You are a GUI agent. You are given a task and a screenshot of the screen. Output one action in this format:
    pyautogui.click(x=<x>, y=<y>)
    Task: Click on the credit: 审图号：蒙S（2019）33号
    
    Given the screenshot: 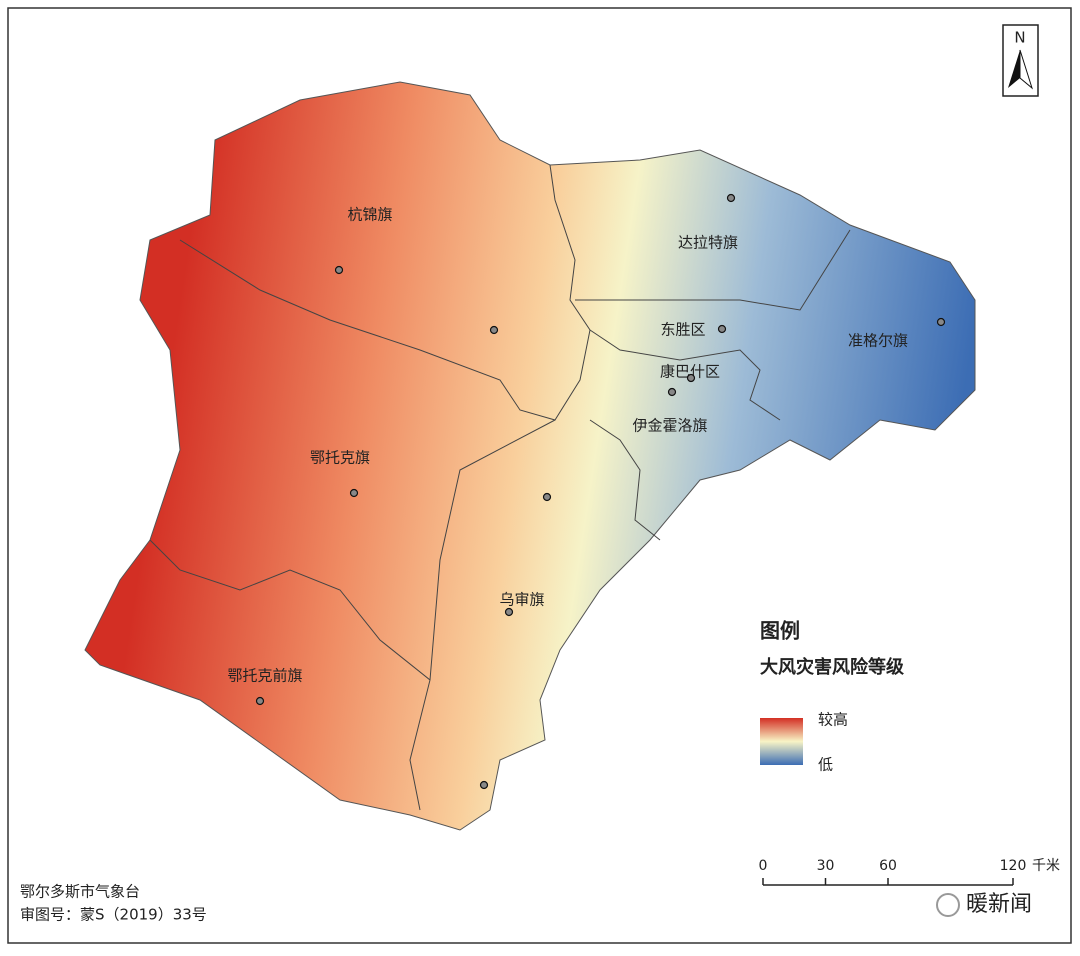 What is the action you would take?
    pyautogui.click(x=113, y=915)
    